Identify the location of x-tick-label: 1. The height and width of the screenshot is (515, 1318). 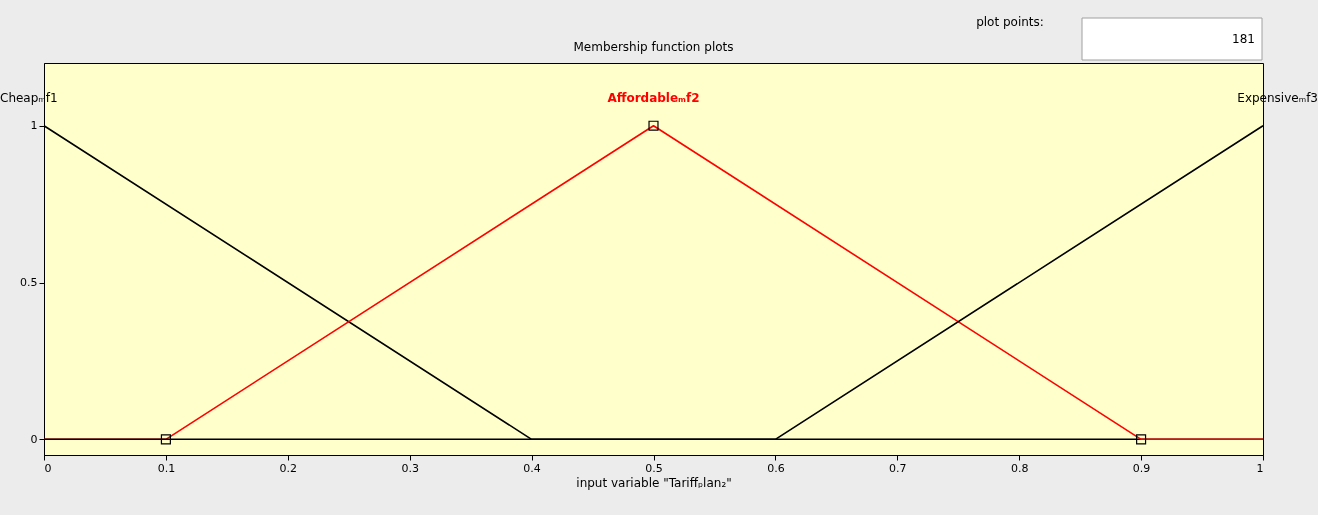
(1260, 468).